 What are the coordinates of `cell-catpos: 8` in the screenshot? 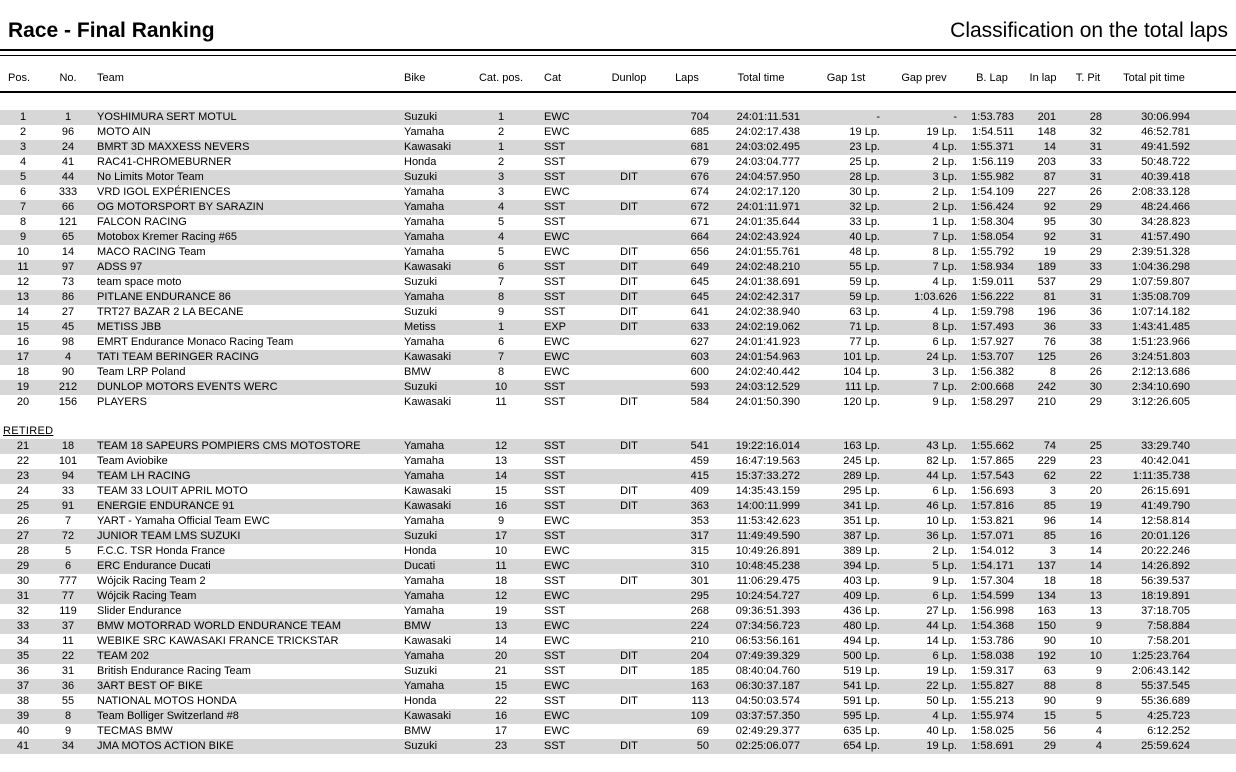 It's located at (501, 372).